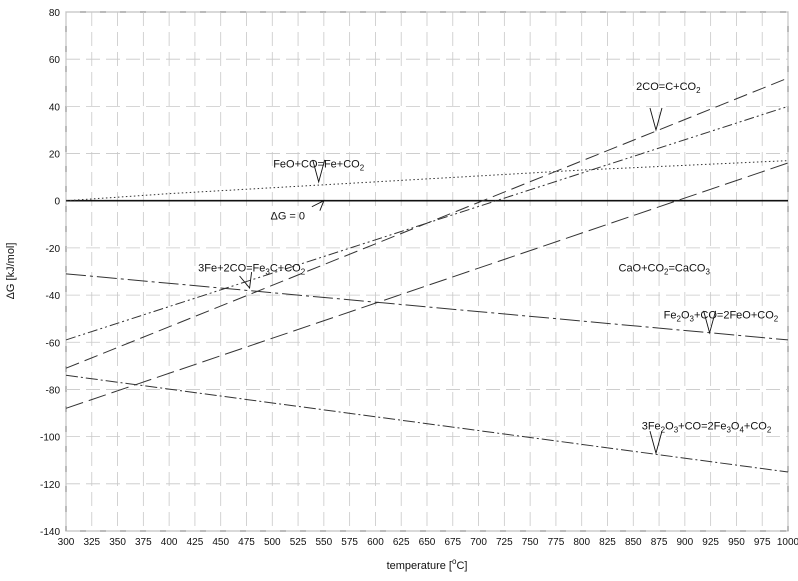 The width and height of the screenshot is (798, 581). What do you see at coordinates (762, 542) in the screenshot?
I see `x-tick-label: 975` at bounding box center [762, 542].